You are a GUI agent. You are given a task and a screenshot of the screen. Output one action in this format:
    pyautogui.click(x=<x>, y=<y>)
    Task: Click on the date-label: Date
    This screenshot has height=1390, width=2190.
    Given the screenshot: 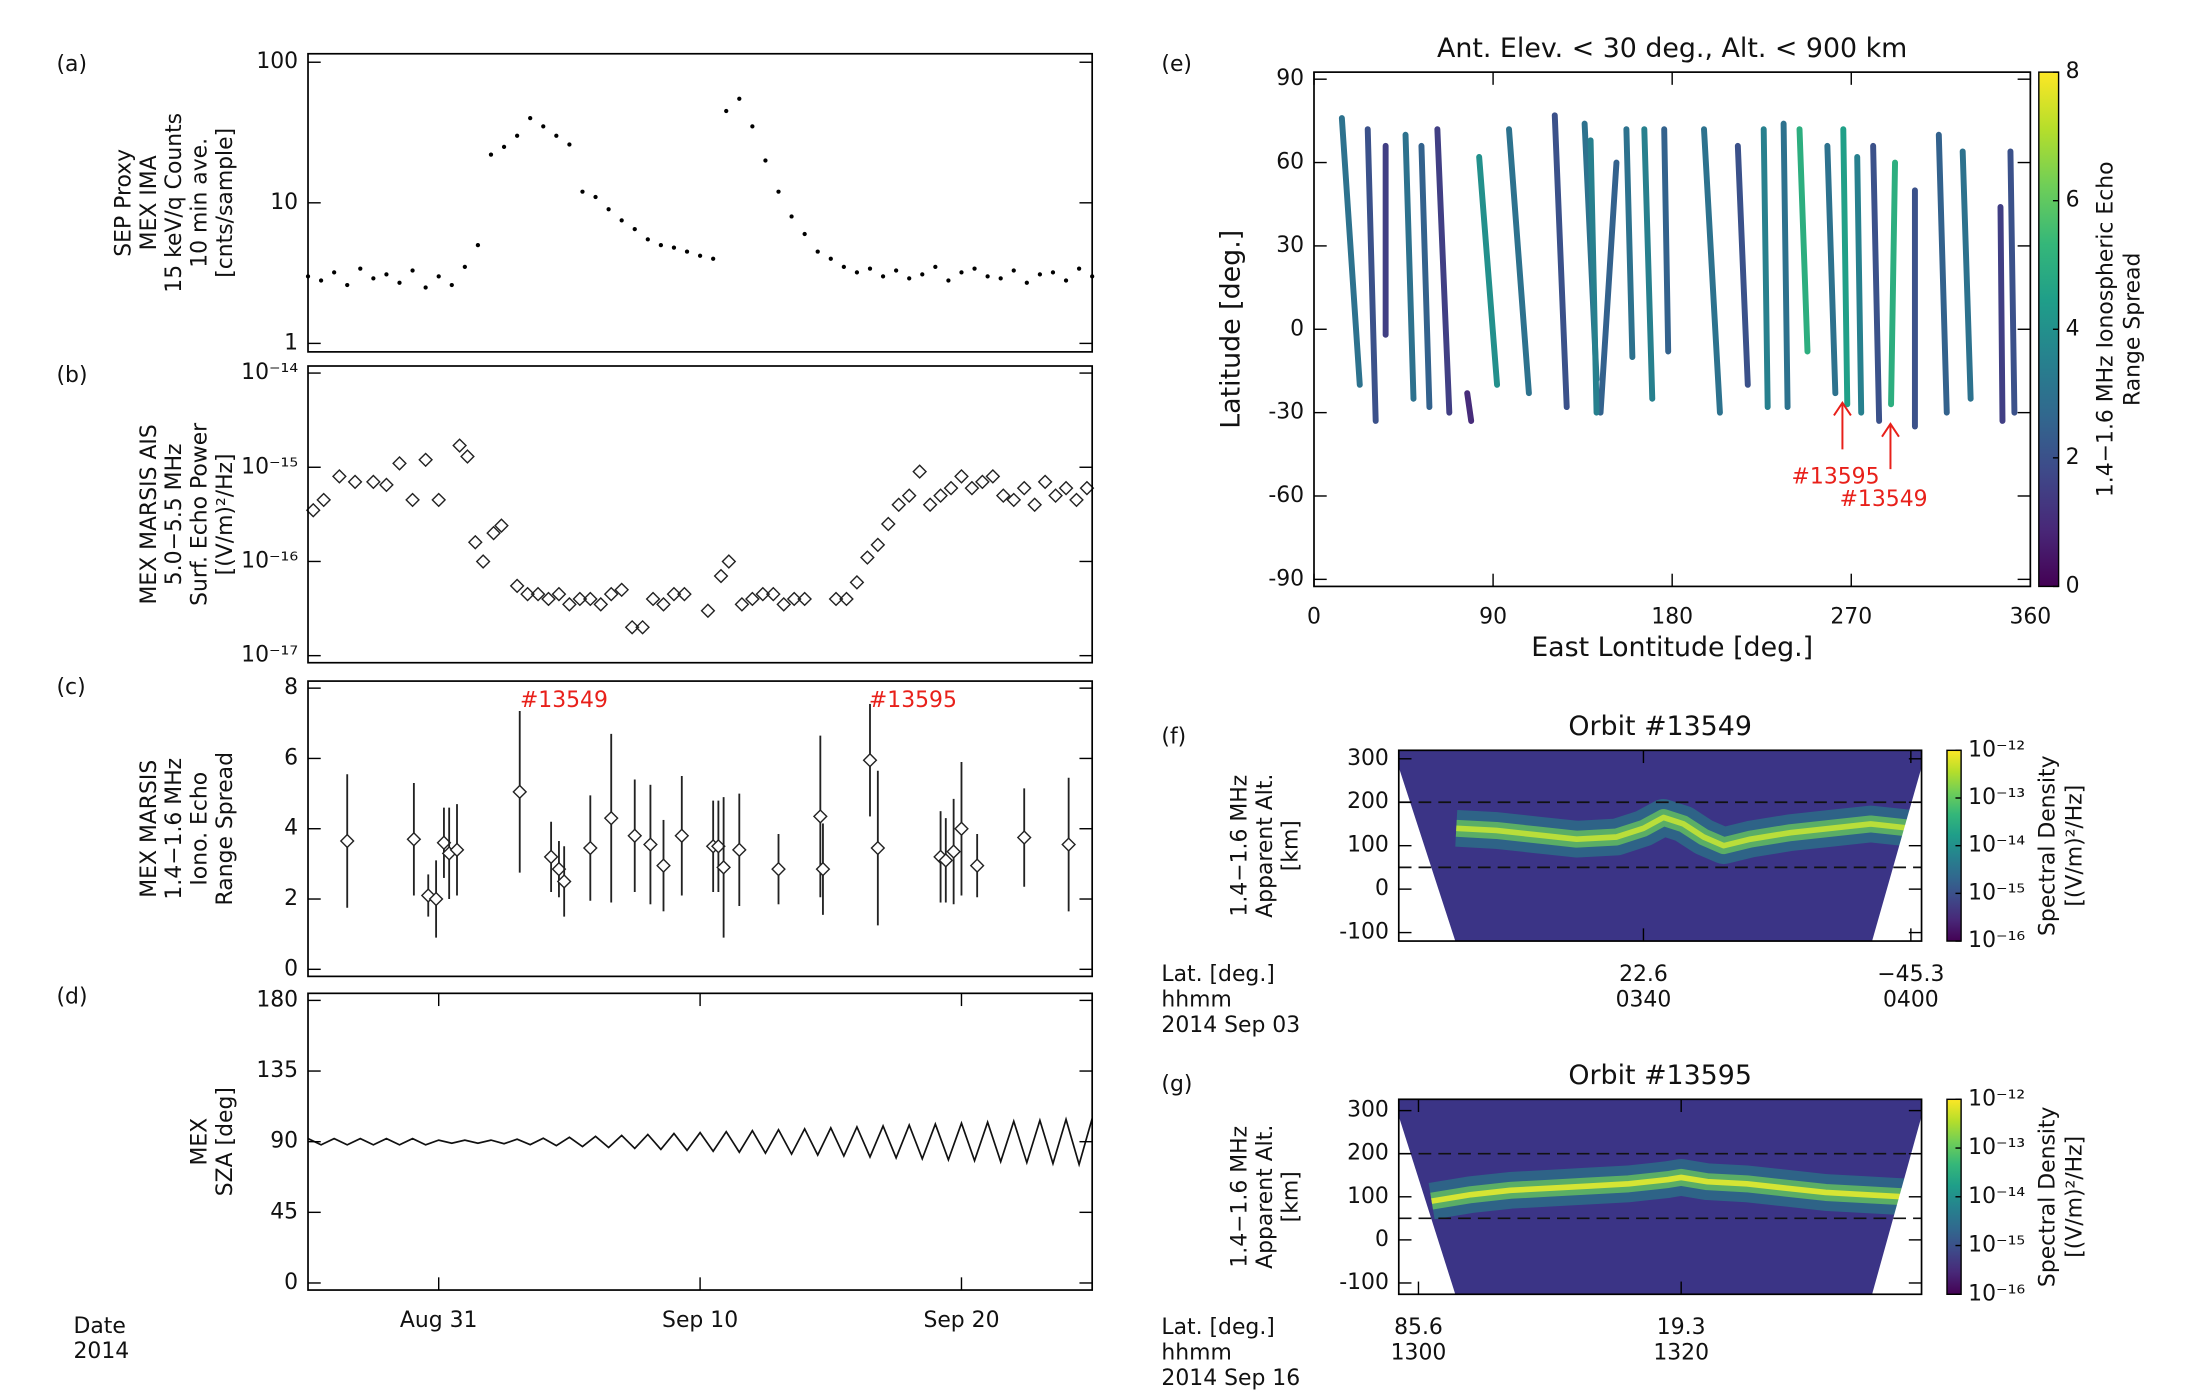 What is the action you would take?
    pyautogui.click(x=99, y=1326)
    